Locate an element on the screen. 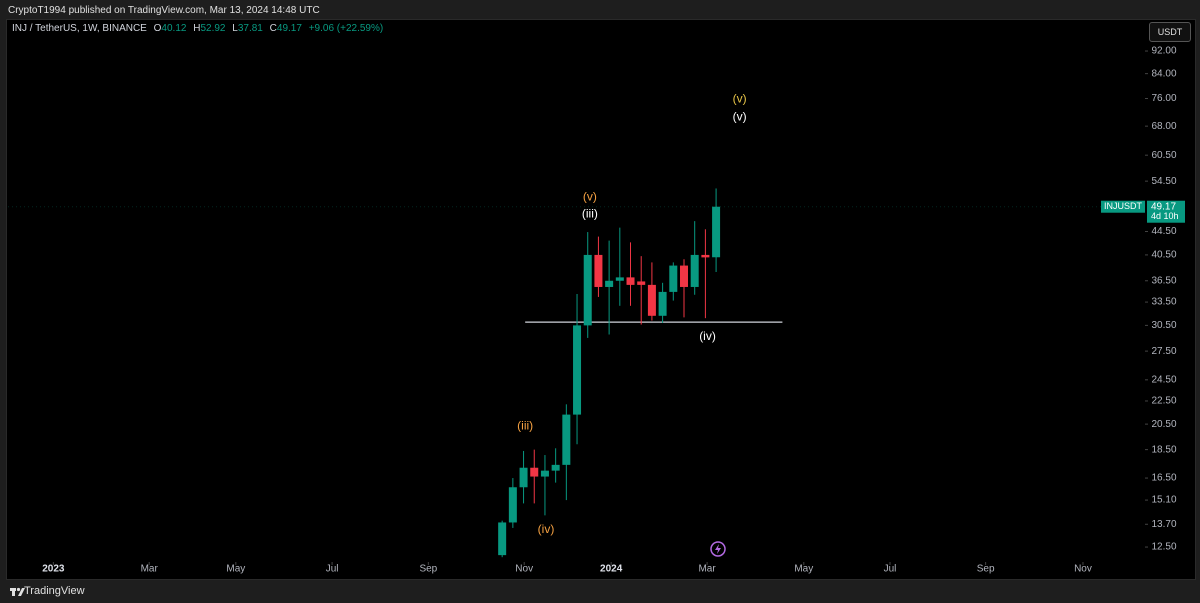 The image size is (1200, 603). y-tick-label: 33.50 is located at coordinates (1163, 302).